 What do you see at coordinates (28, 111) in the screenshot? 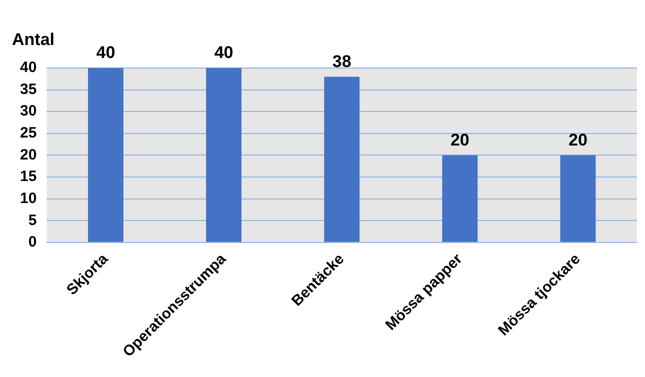
I see `y-tick-label: 30` at bounding box center [28, 111].